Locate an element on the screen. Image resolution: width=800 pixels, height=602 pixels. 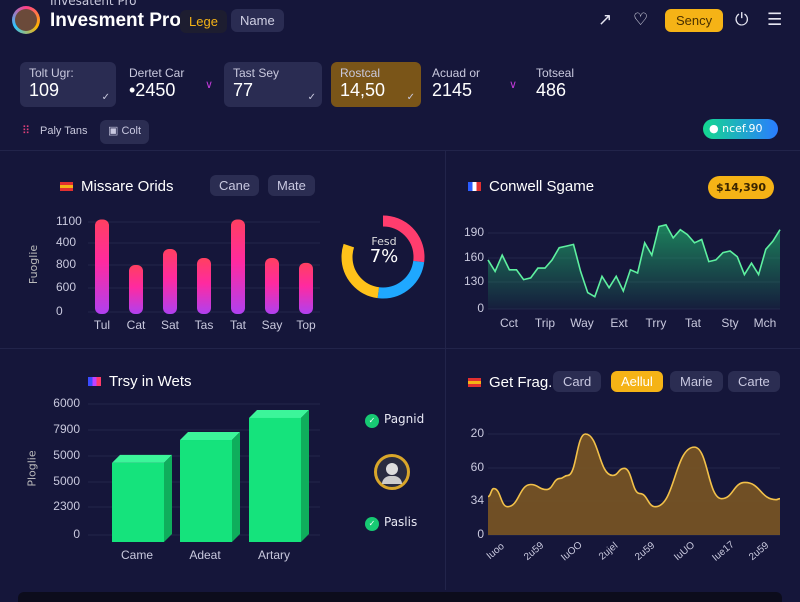
calc-label: Colt is located at coordinates (131, 131).